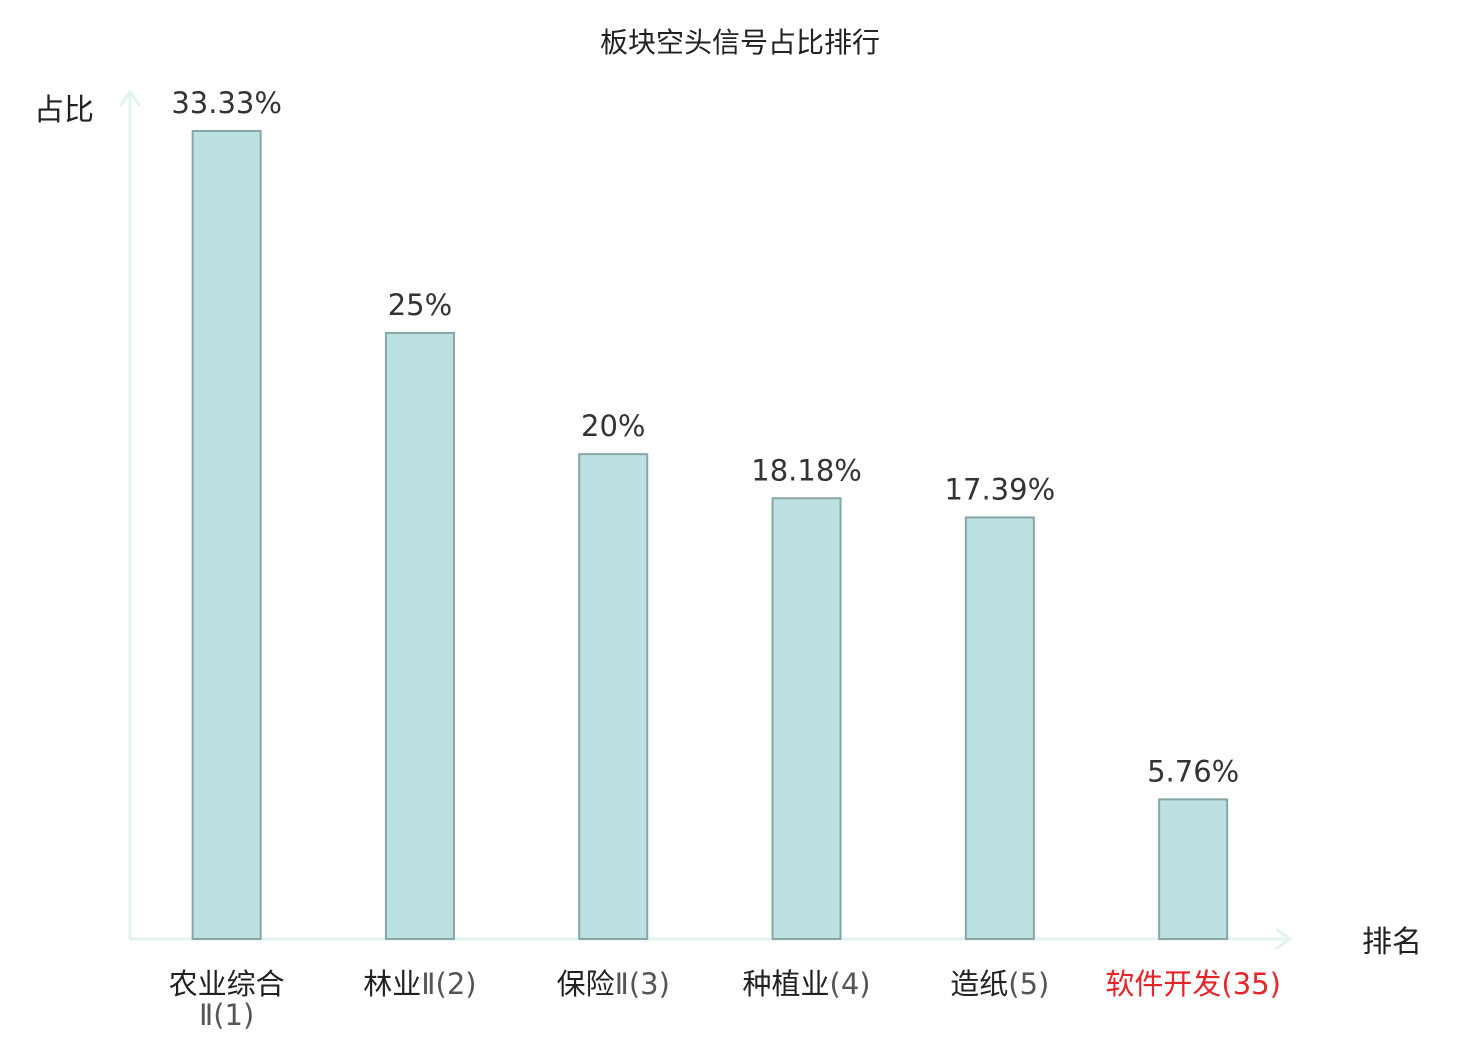  Describe the element at coordinates (1251, 984) in the screenshot. I see `category-rank: (35)` at that location.